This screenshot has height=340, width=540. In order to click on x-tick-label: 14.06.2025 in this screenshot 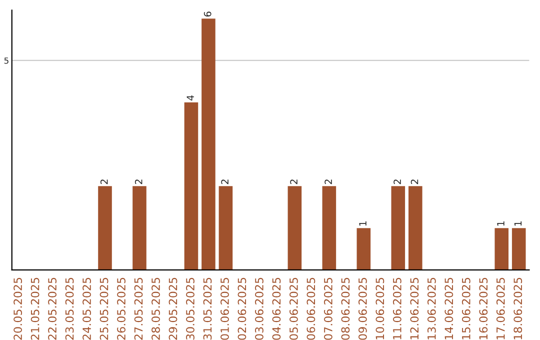, I will do `click(449, 309)`.